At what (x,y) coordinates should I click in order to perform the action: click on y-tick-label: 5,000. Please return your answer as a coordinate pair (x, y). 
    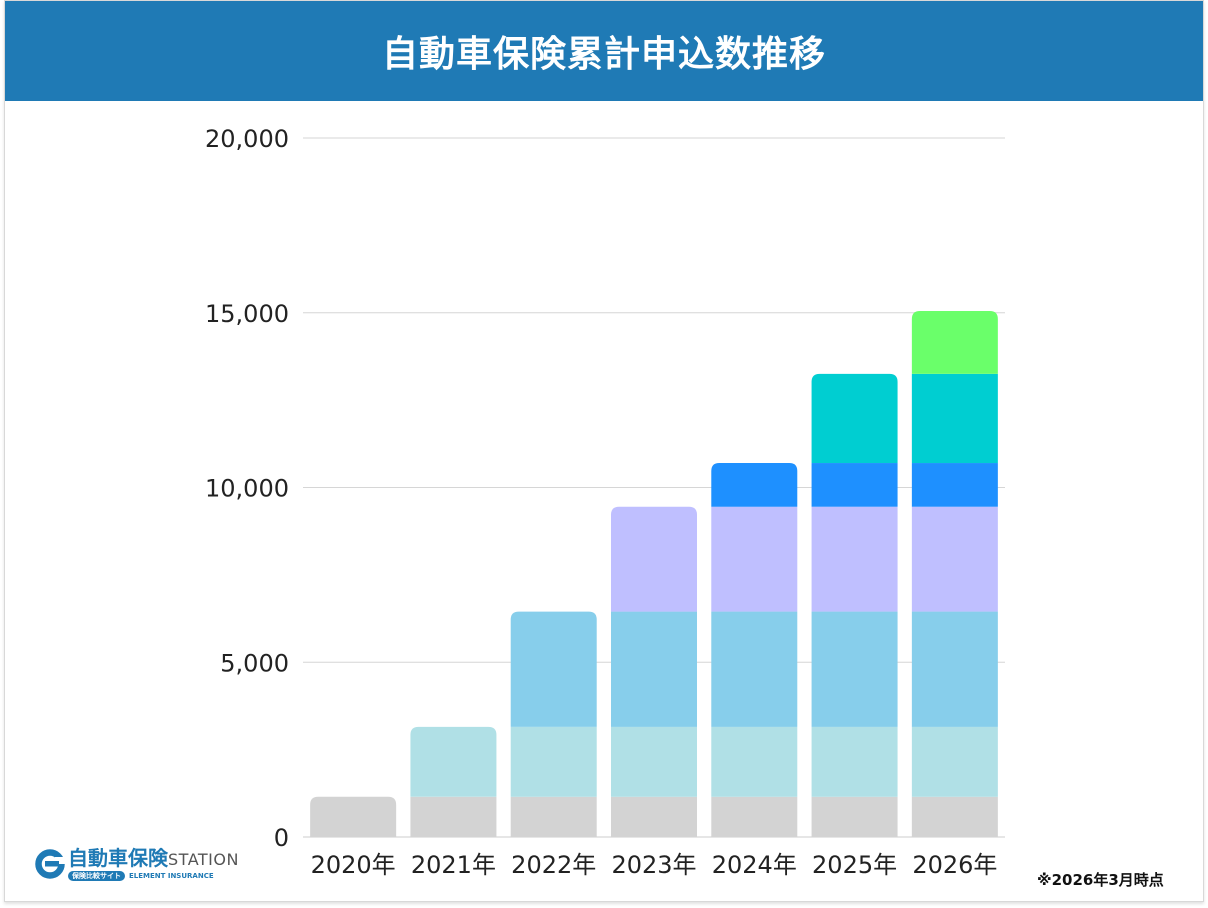
    Looking at the image, I should click on (254, 663).